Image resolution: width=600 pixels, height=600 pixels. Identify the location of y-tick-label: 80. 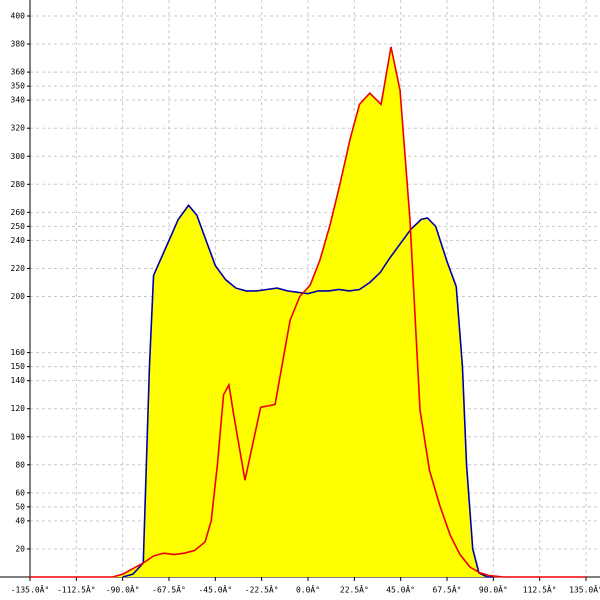
(20, 464).